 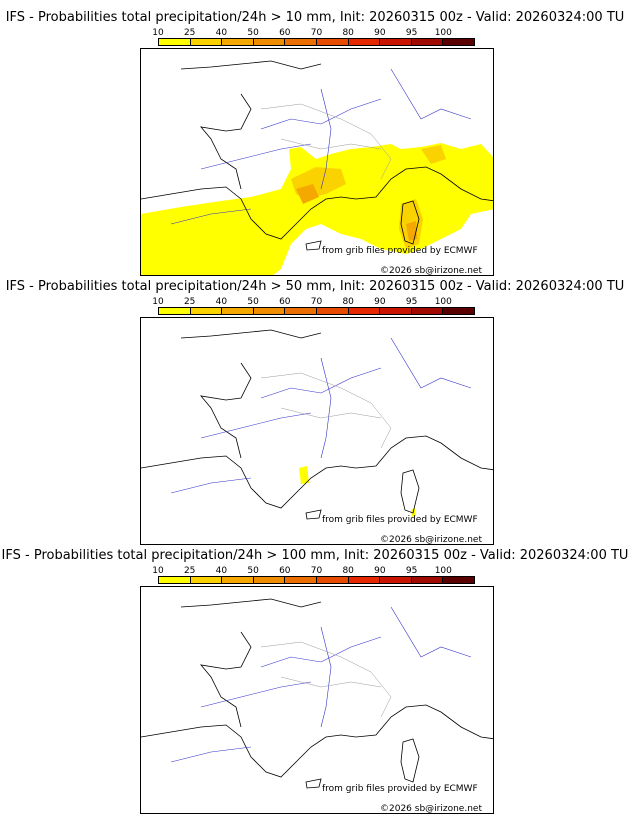 What do you see at coordinates (189, 302) in the screenshot?
I see `colorbar-label: 25` at bounding box center [189, 302].